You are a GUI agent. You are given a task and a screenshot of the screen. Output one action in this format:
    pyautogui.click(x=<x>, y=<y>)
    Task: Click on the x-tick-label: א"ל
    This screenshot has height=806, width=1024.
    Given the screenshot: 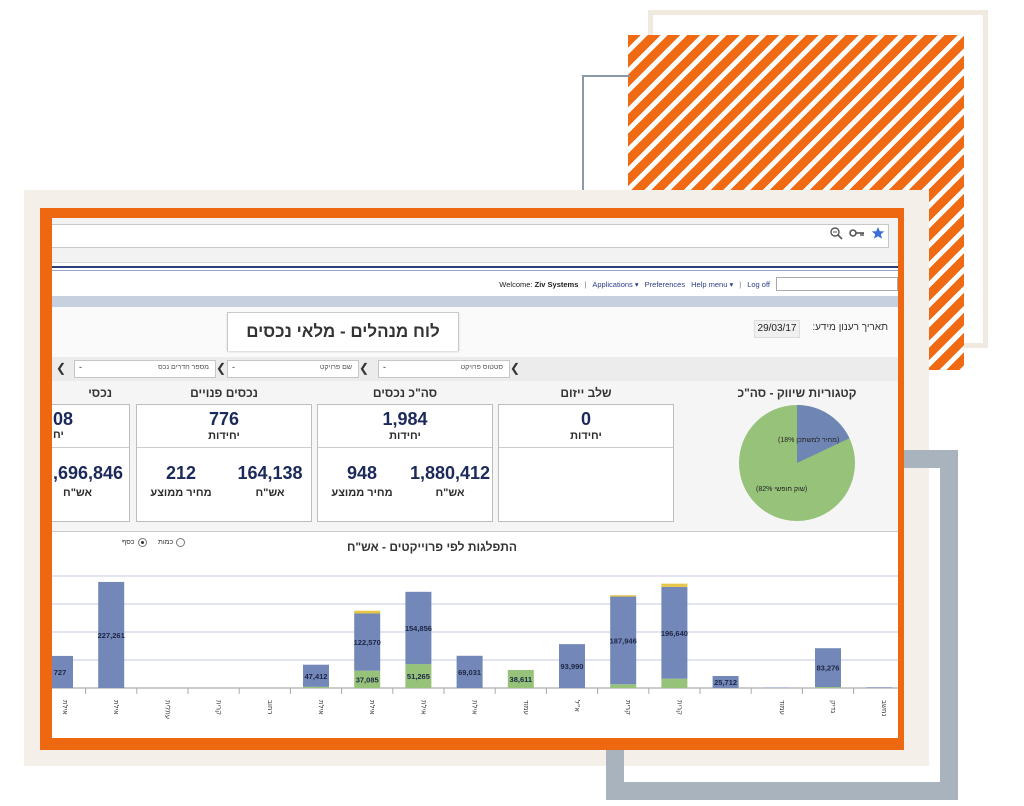 What is the action you would take?
    pyautogui.click(x=577, y=706)
    